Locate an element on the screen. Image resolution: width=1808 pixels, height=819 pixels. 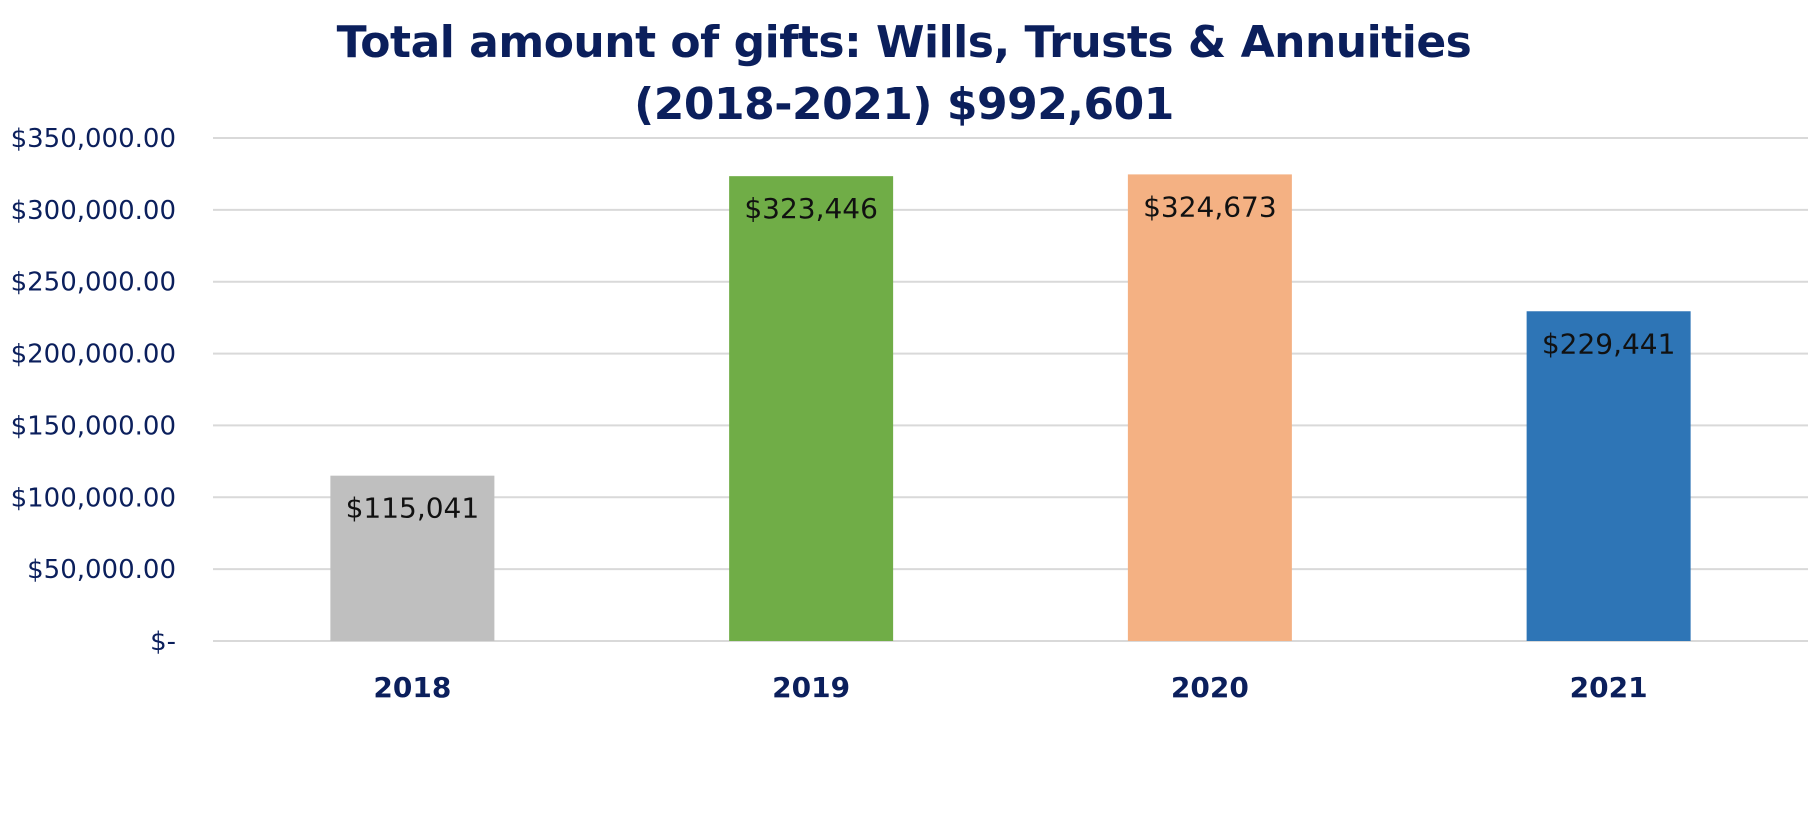
y-tick-label: $100,000.00 is located at coordinates (93, 498).